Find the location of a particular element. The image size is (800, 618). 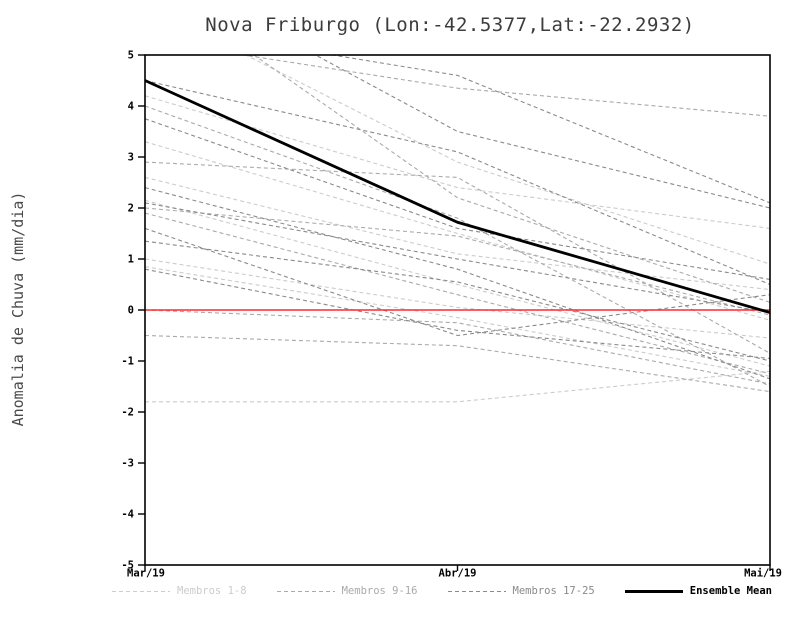

dashed-line-swatch-light is located at coordinates (141, 591).